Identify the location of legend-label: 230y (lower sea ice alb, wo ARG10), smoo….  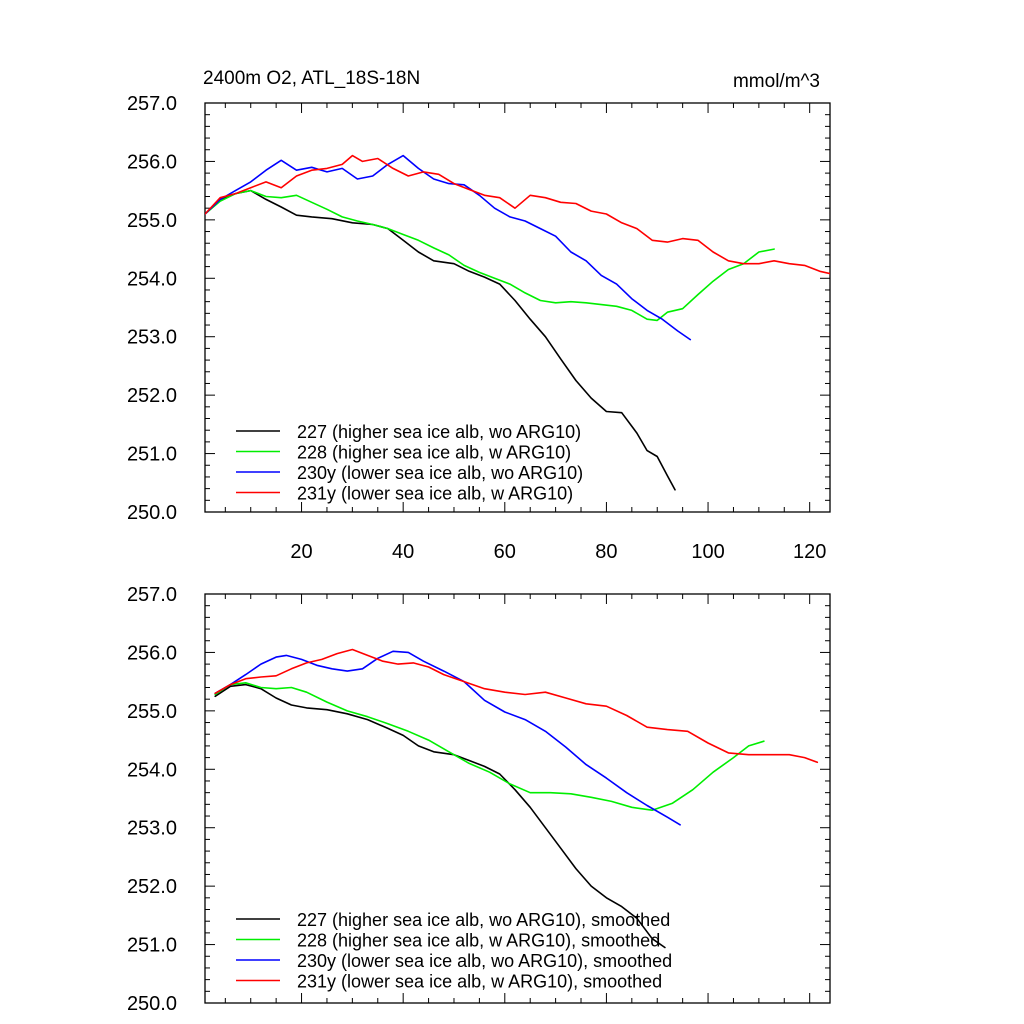
(484, 961).